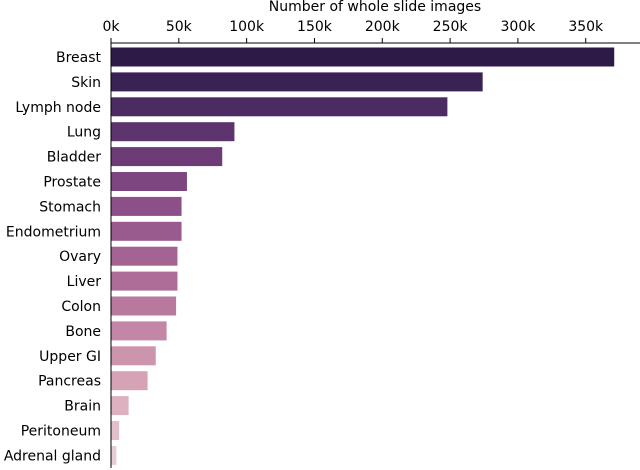 The image size is (640, 470). What do you see at coordinates (81, 307) in the screenshot?
I see `category-label: Colon` at bounding box center [81, 307].